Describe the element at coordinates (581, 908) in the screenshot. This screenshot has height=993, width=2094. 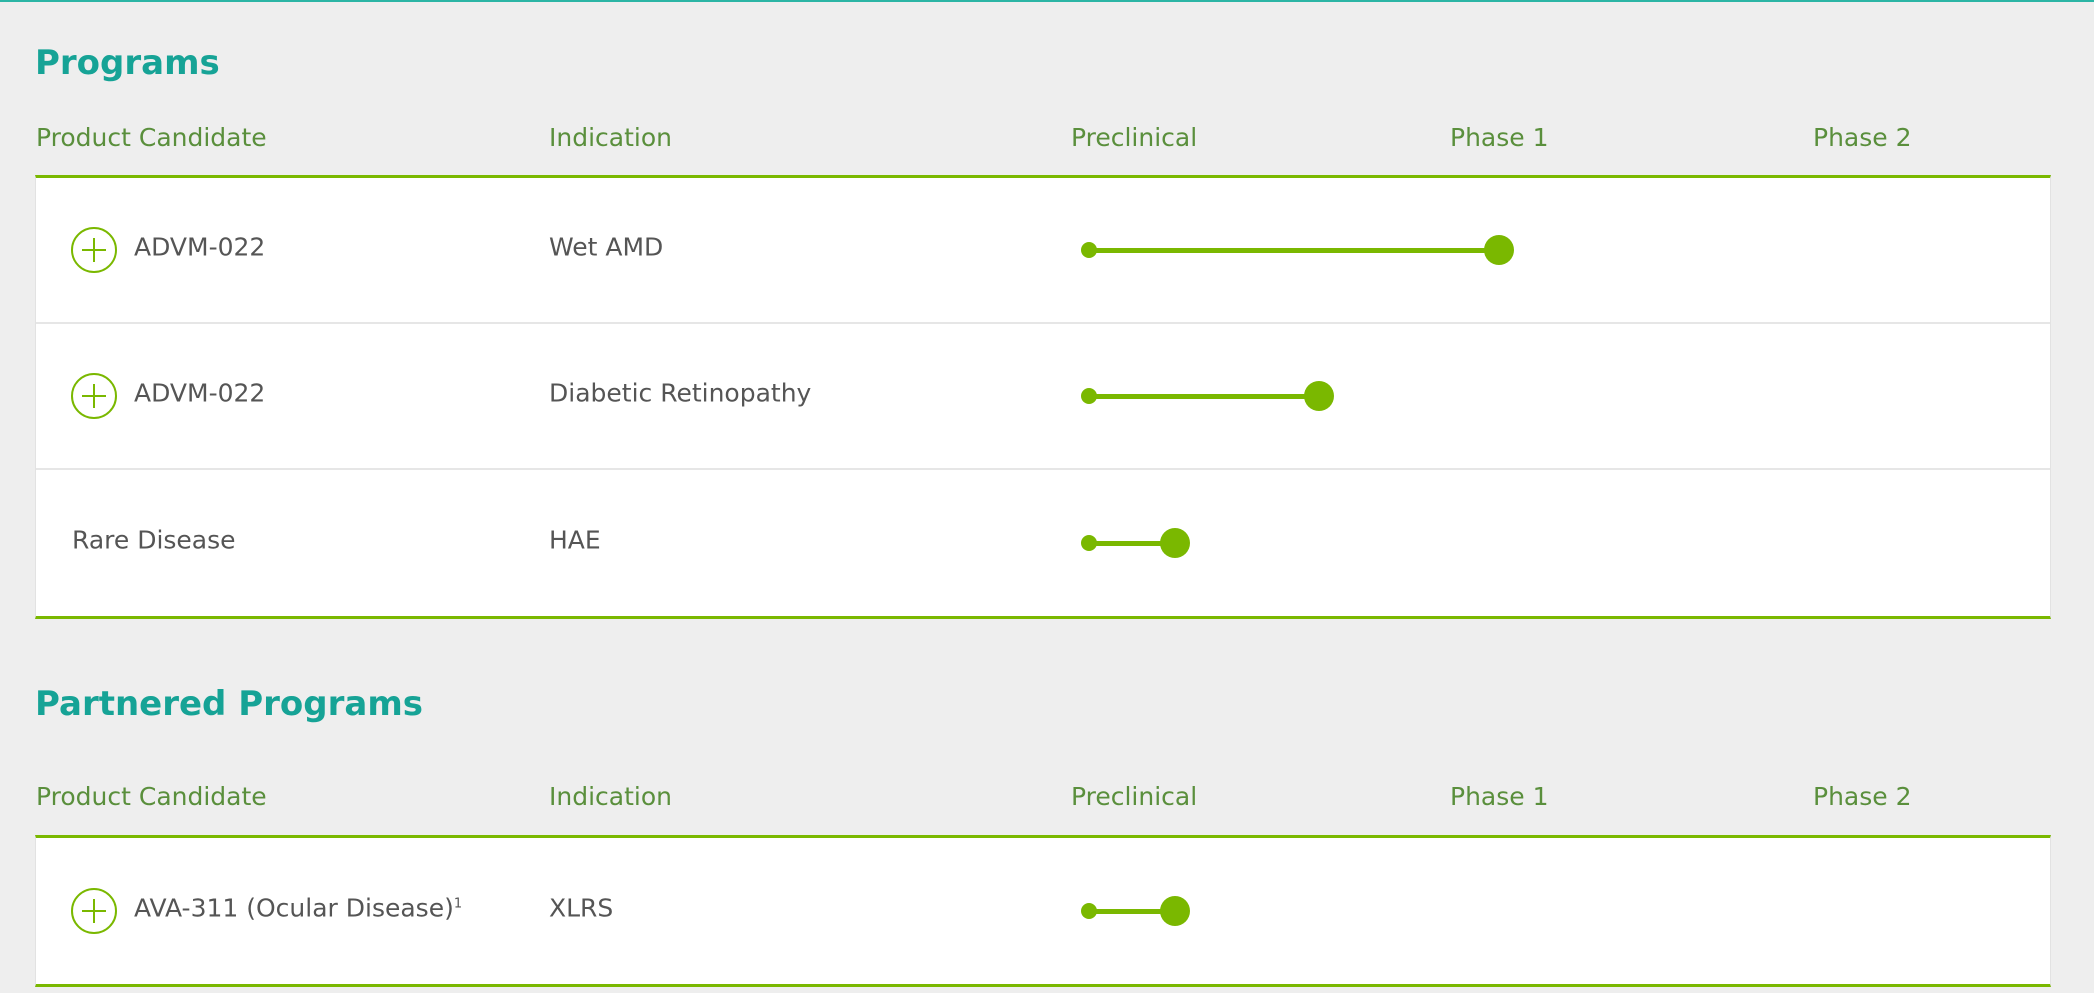
I see `indication: XLRS` at that location.